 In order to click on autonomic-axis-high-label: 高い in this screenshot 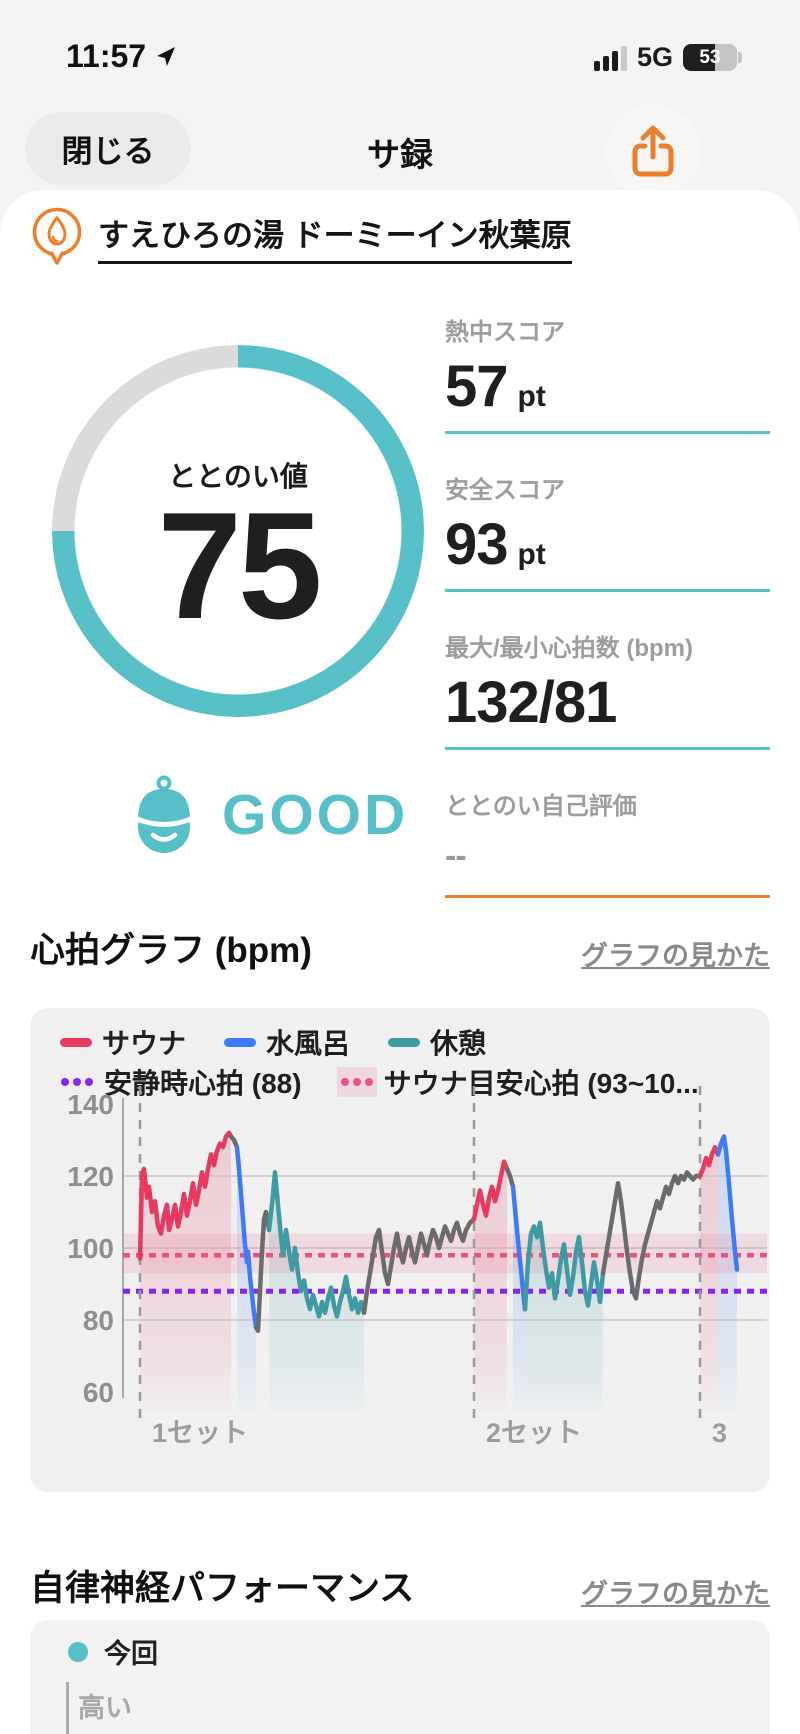, I will do `click(105, 1708)`.